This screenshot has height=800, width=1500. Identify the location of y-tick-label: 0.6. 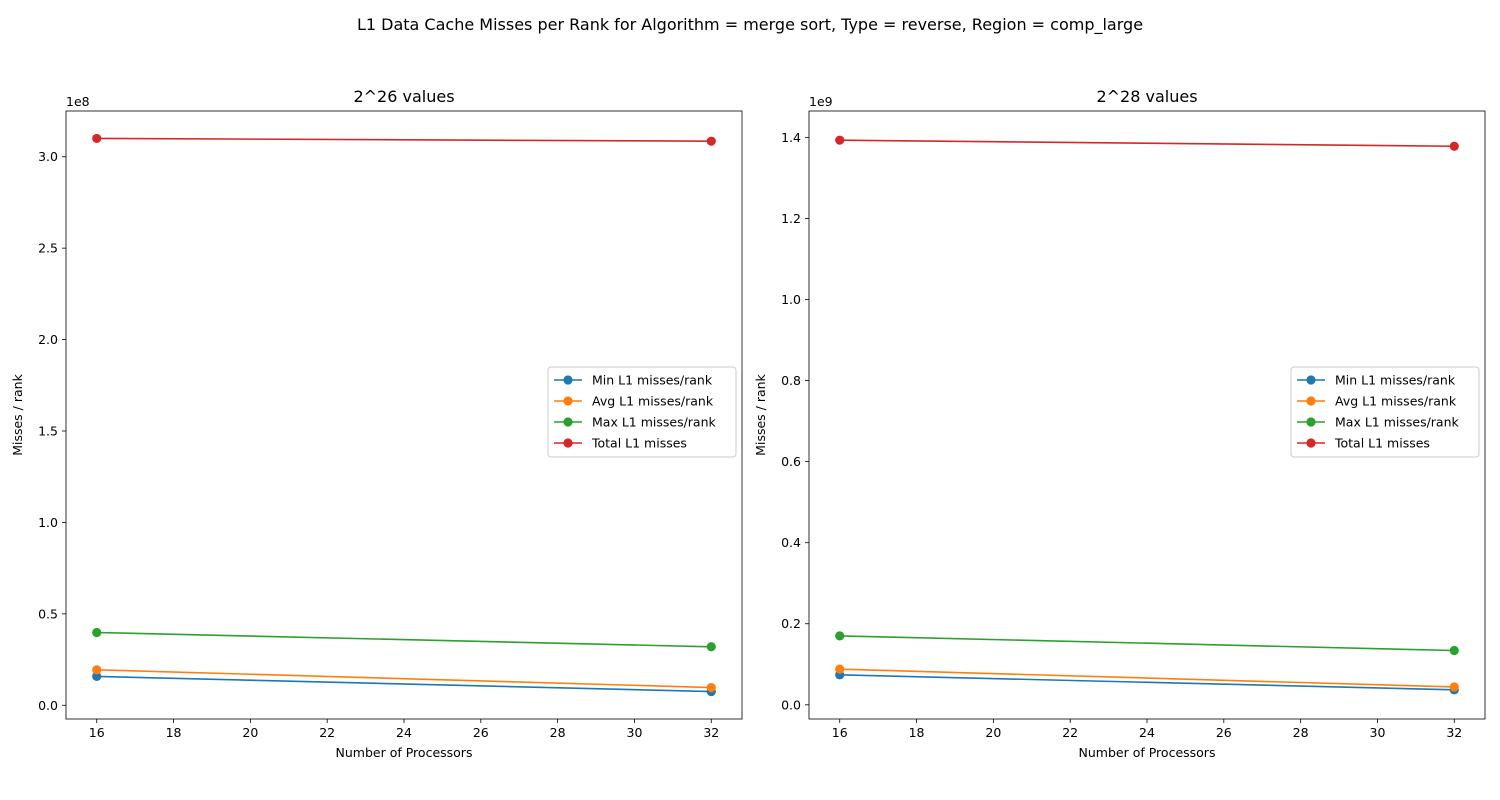
(791, 461).